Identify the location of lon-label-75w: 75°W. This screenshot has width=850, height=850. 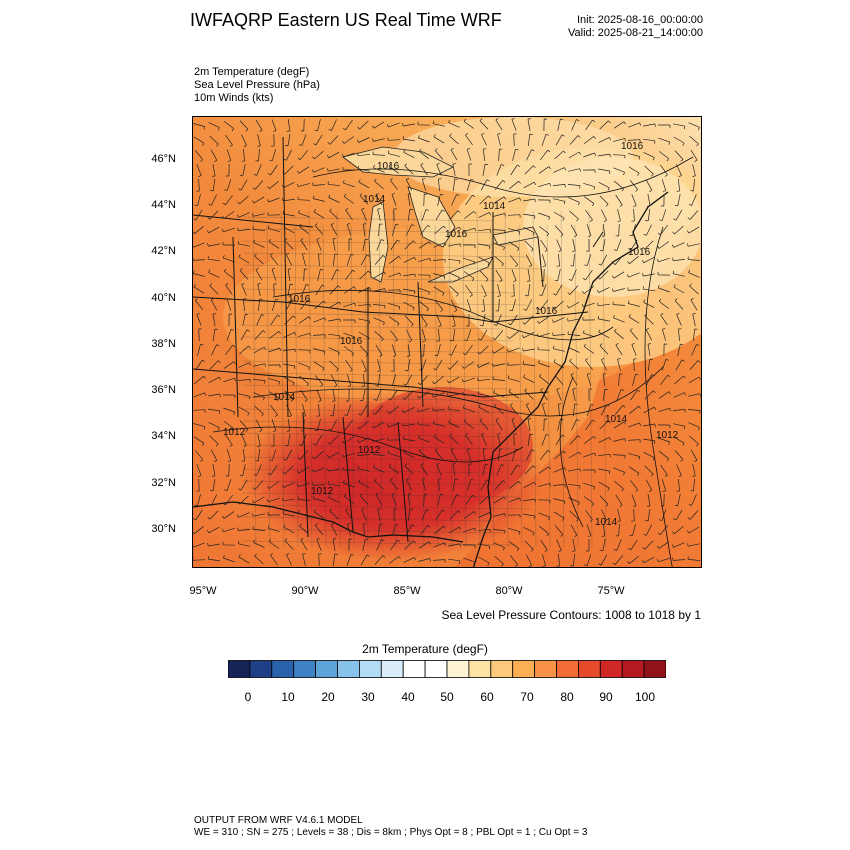
(611, 591).